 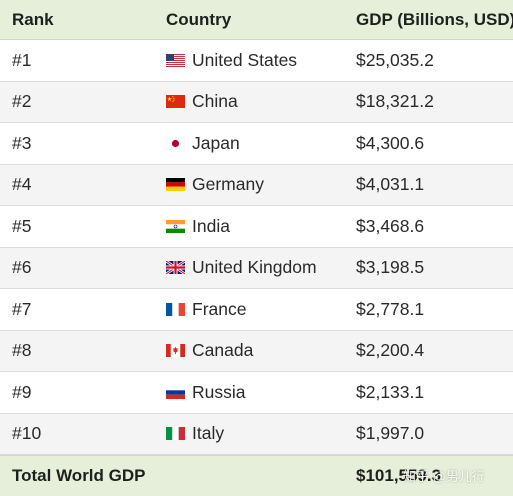 What do you see at coordinates (215, 101) in the screenshot?
I see `country-name: China` at bounding box center [215, 101].